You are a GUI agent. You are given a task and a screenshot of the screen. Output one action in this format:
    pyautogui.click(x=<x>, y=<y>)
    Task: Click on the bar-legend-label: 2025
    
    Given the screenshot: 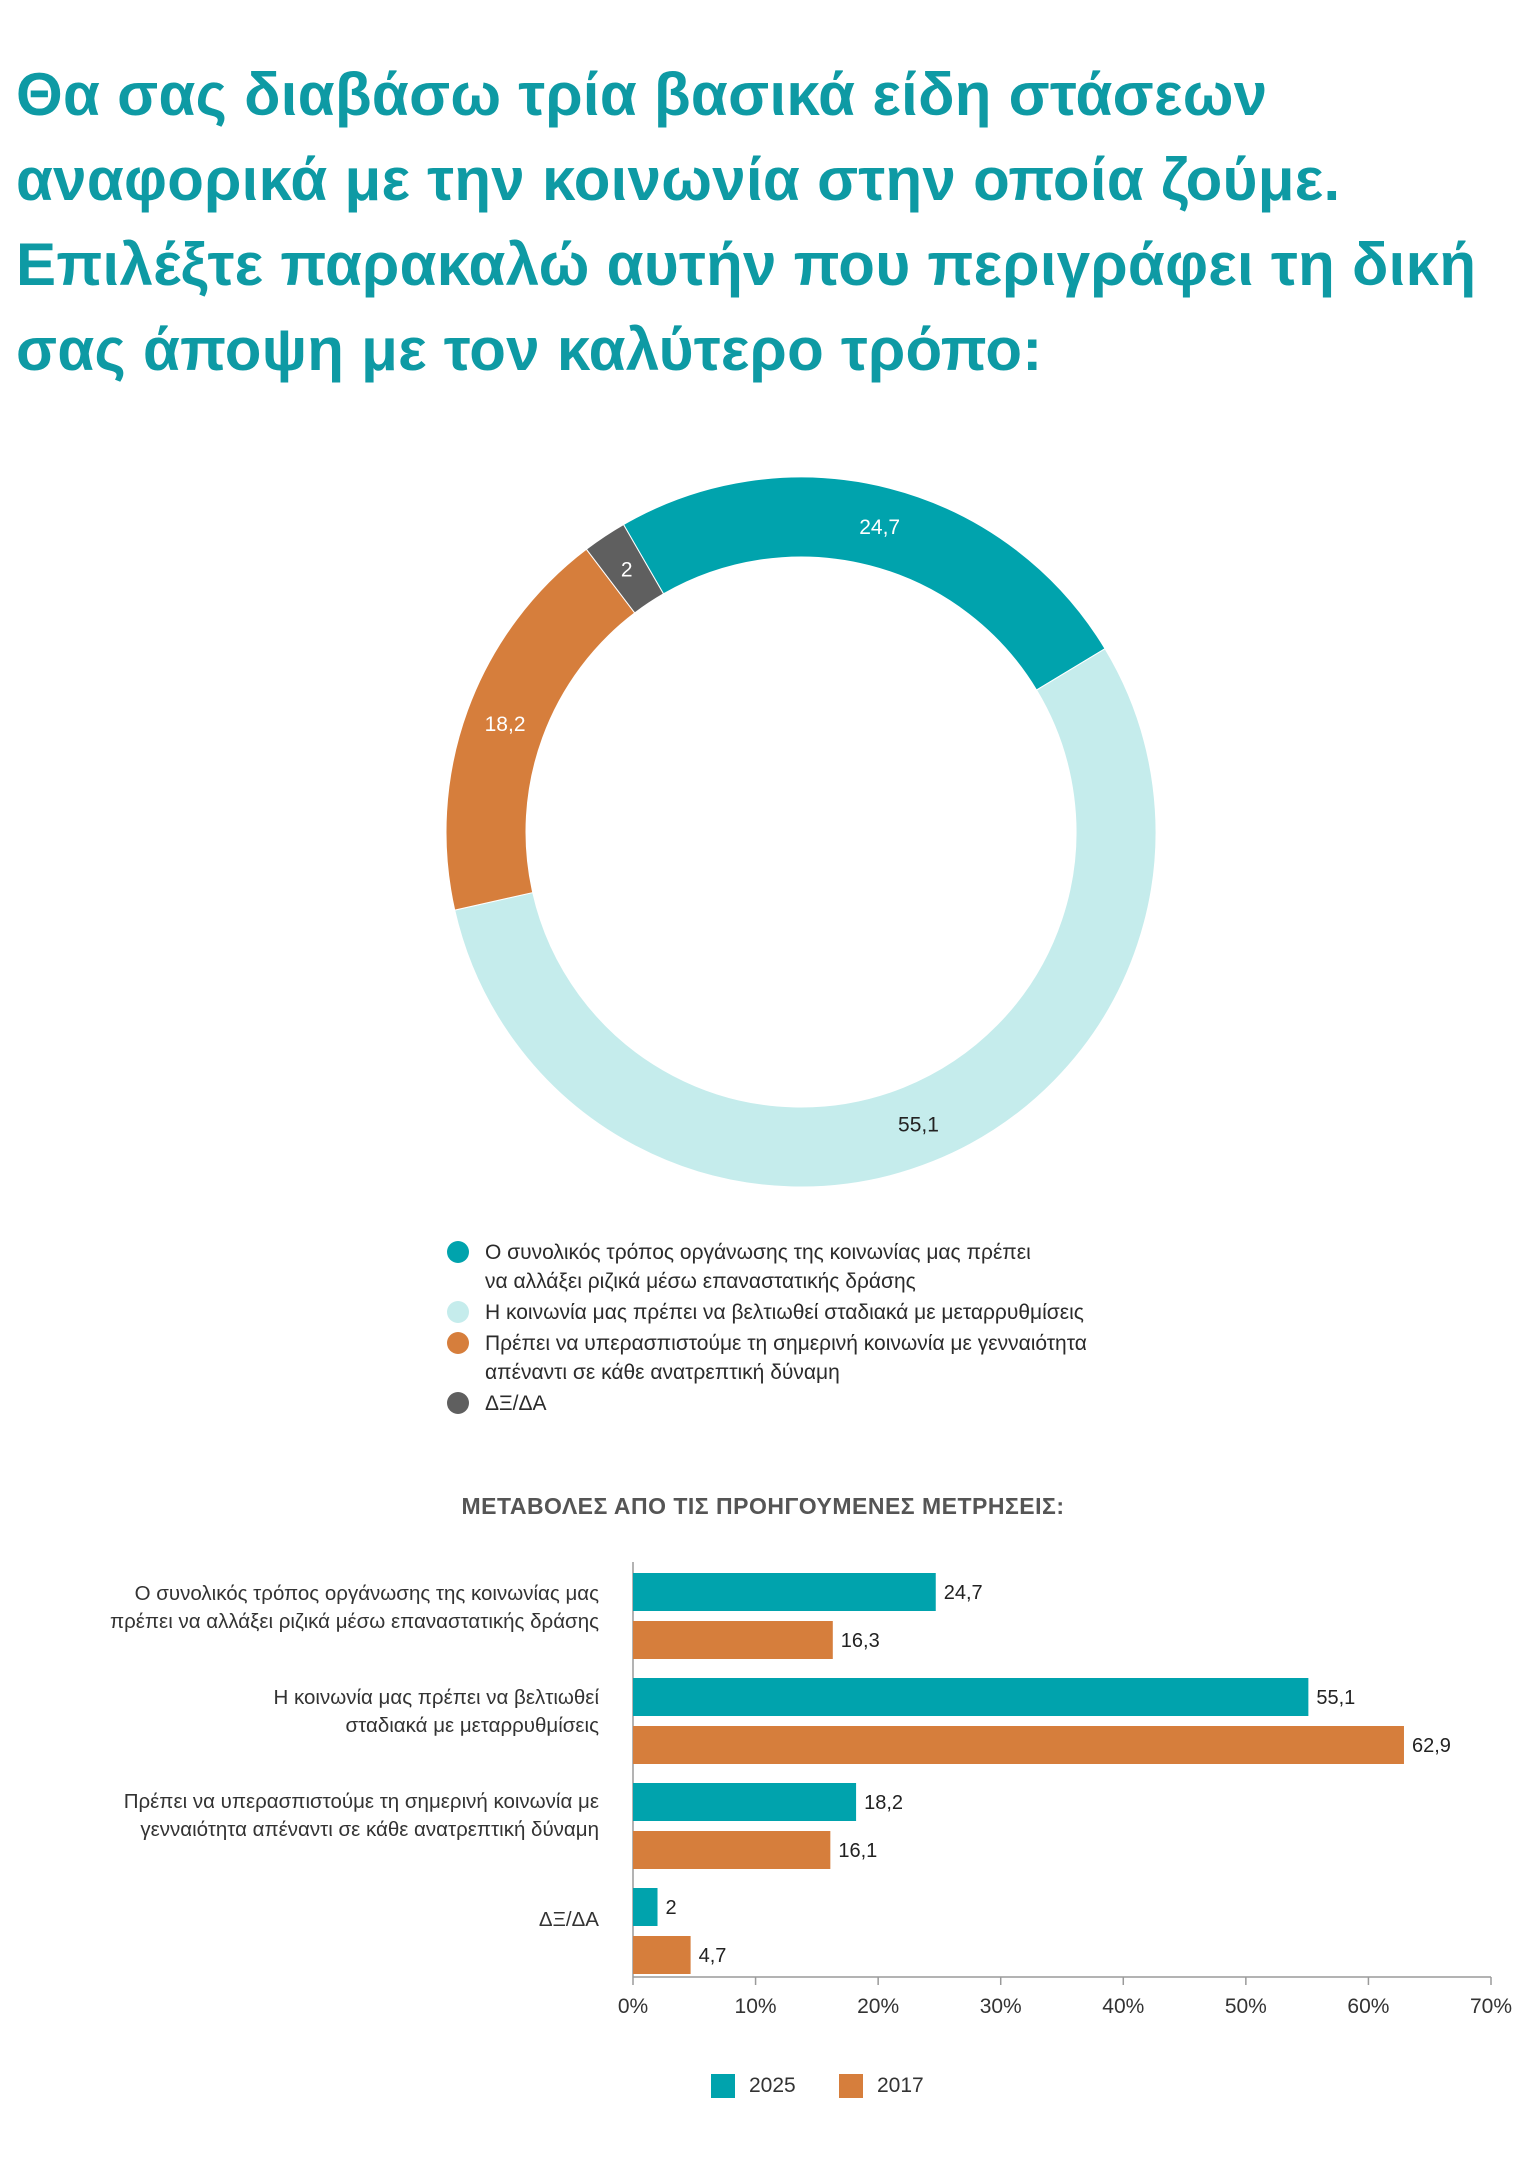 What is the action you would take?
    pyautogui.click(x=772, y=2085)
    